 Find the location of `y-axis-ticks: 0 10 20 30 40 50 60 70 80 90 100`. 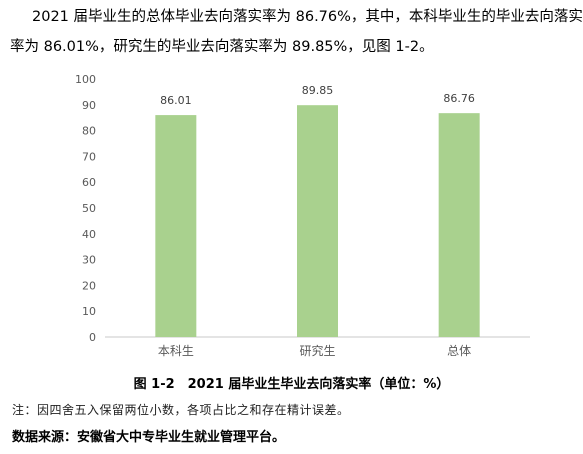

y-axis-ticks: 0 10 20 30 40 50 60 70 80 90 100 is located at coordinates (85, 208).